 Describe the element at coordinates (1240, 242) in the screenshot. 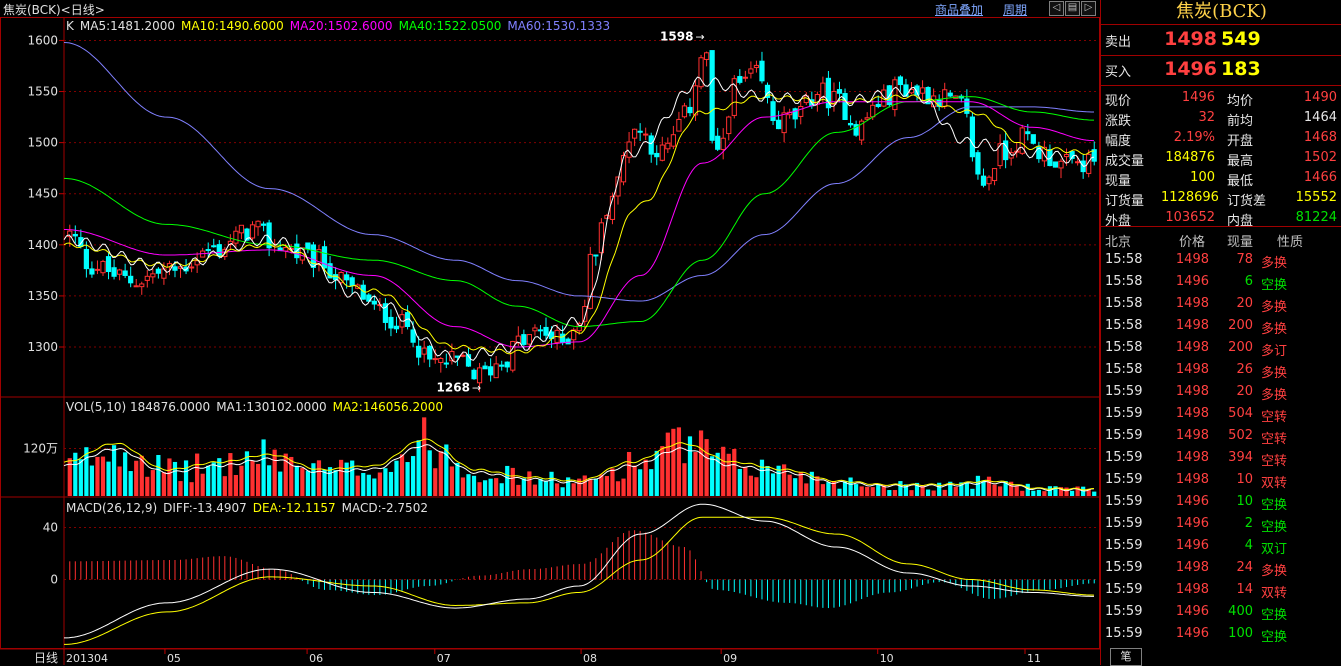

I see `trade-header-qty: 现量` at that location.